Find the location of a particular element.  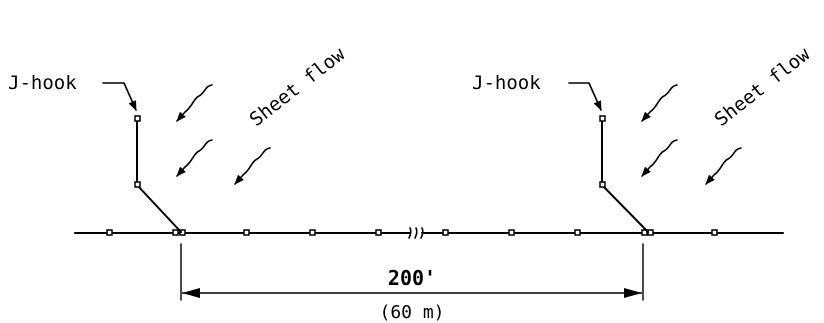

dimension-metric: (60 m) is located at coordinates (411, 312).